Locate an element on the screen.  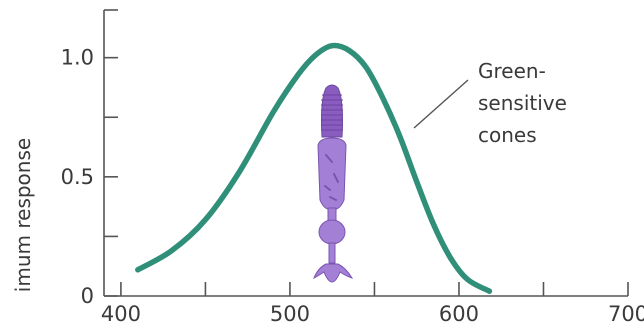
cone-pedicle is located at coordinates (333, 273).